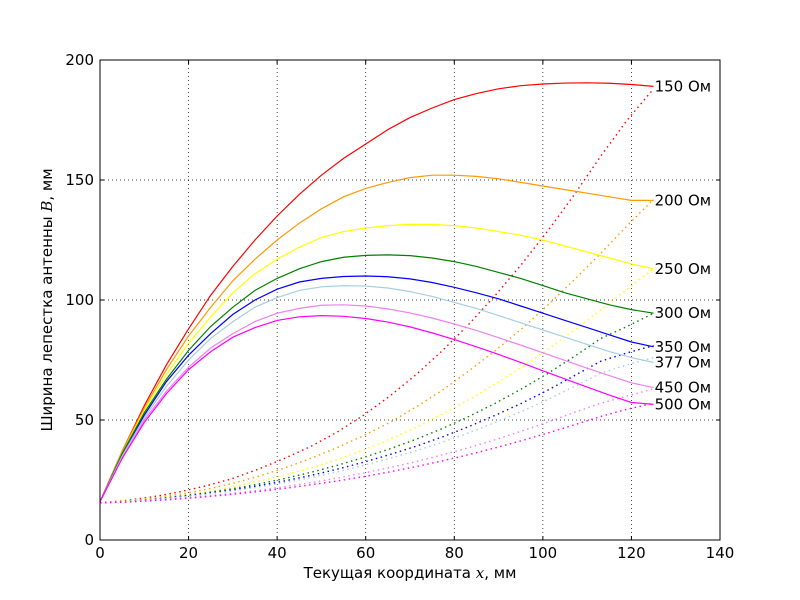 The image size is (800, 600). I want to click on y-axis-title: Ширина лепестка антенны B, мм, so click(47, 299).